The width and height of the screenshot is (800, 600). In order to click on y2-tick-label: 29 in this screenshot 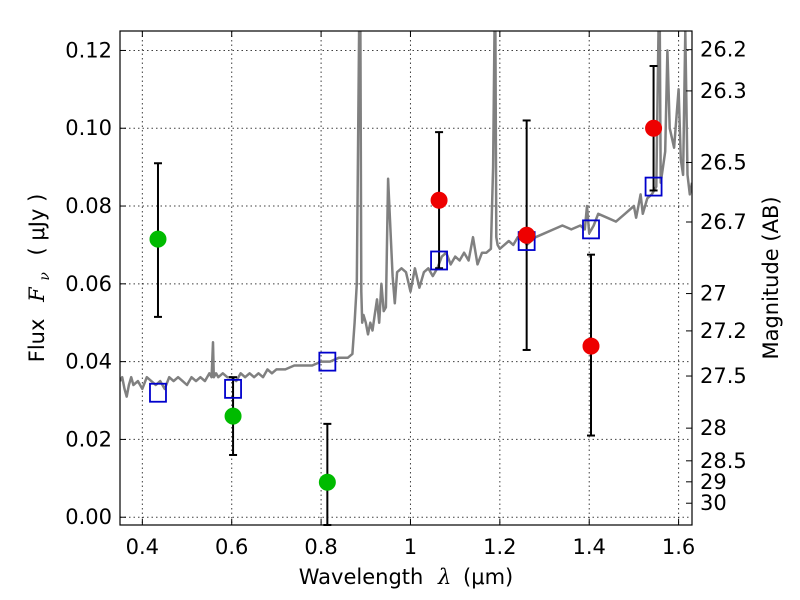, I will do `click(713, 482)`.